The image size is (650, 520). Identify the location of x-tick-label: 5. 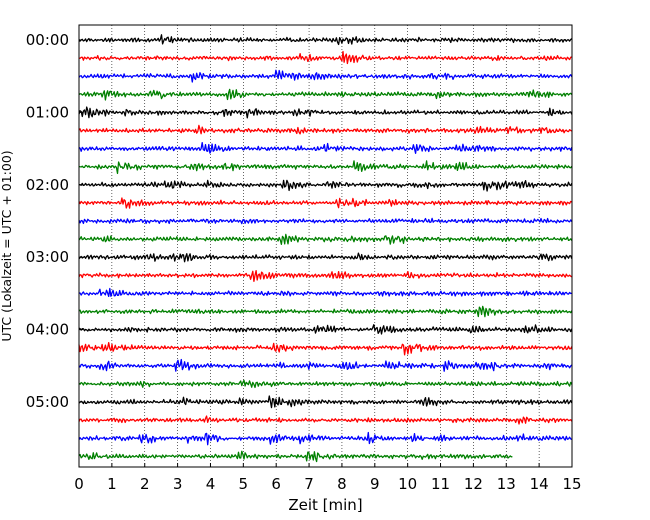
(244, 484).